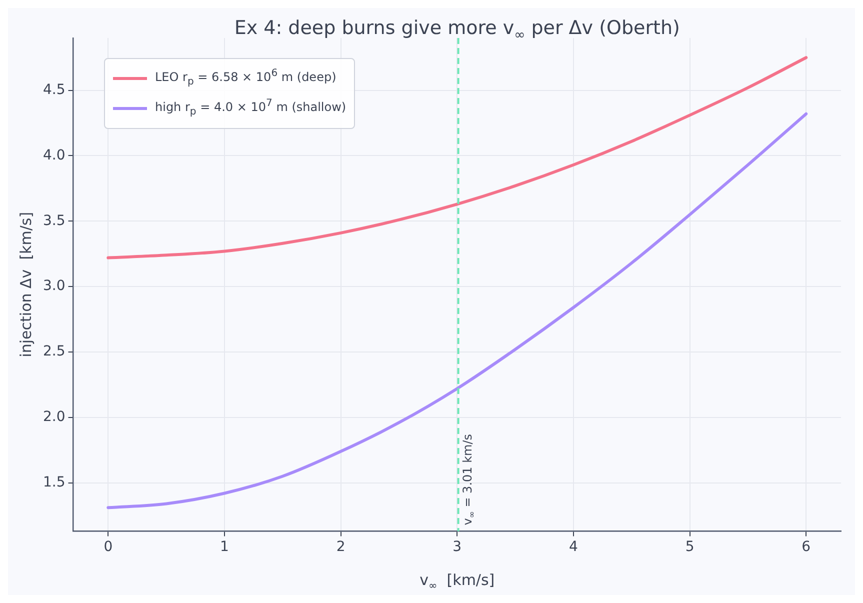 This screenshot has height=603, width=863. I want to click on y-tick-label: 3.5, so click(54, 220).